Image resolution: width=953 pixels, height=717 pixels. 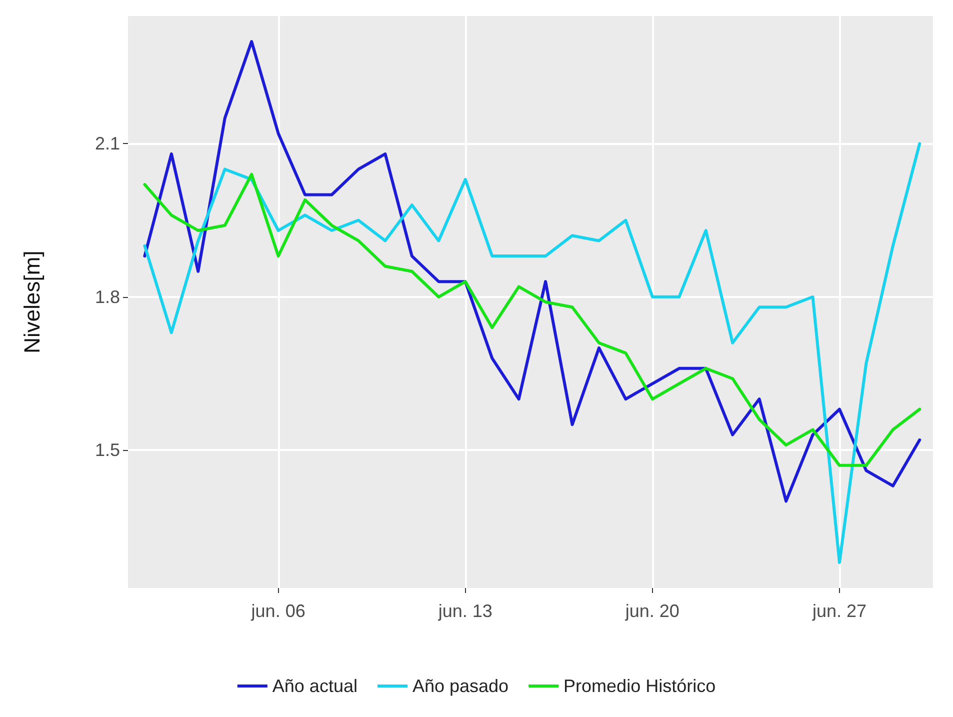 What do you see at coordinates (32, 302) in the screenshot?
I see `y-axis-title: Niveles[m]` at bounding box center [32, 302].